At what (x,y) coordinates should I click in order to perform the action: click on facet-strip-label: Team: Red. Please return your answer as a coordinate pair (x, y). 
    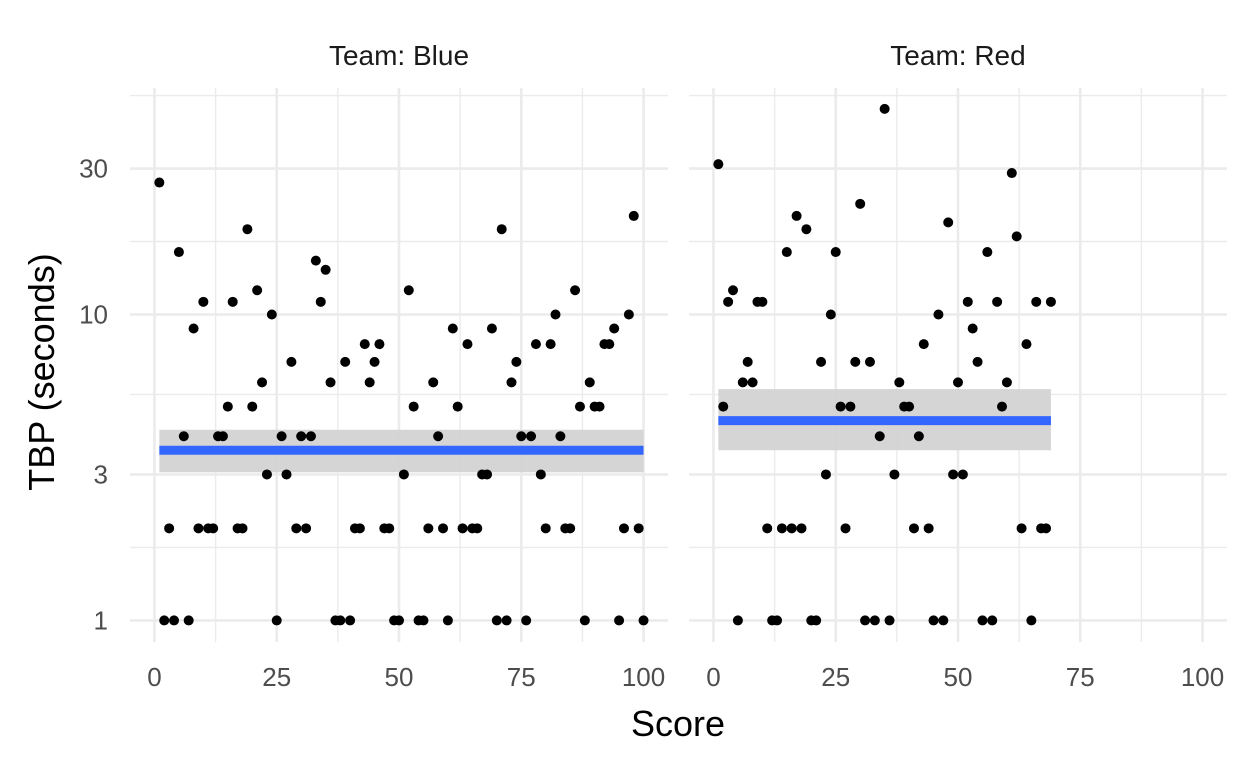
    Looking at the image, I should click on (957, 55).